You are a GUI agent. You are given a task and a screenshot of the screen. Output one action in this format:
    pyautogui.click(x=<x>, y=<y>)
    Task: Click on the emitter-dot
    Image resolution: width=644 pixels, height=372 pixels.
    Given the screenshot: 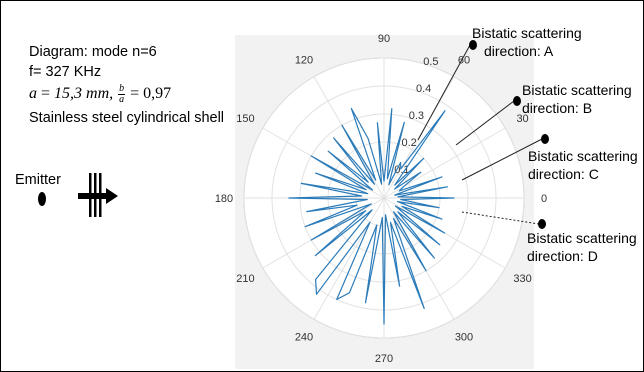 What is the action you would take?
    pyautogui.click(x=42, y=199)
    